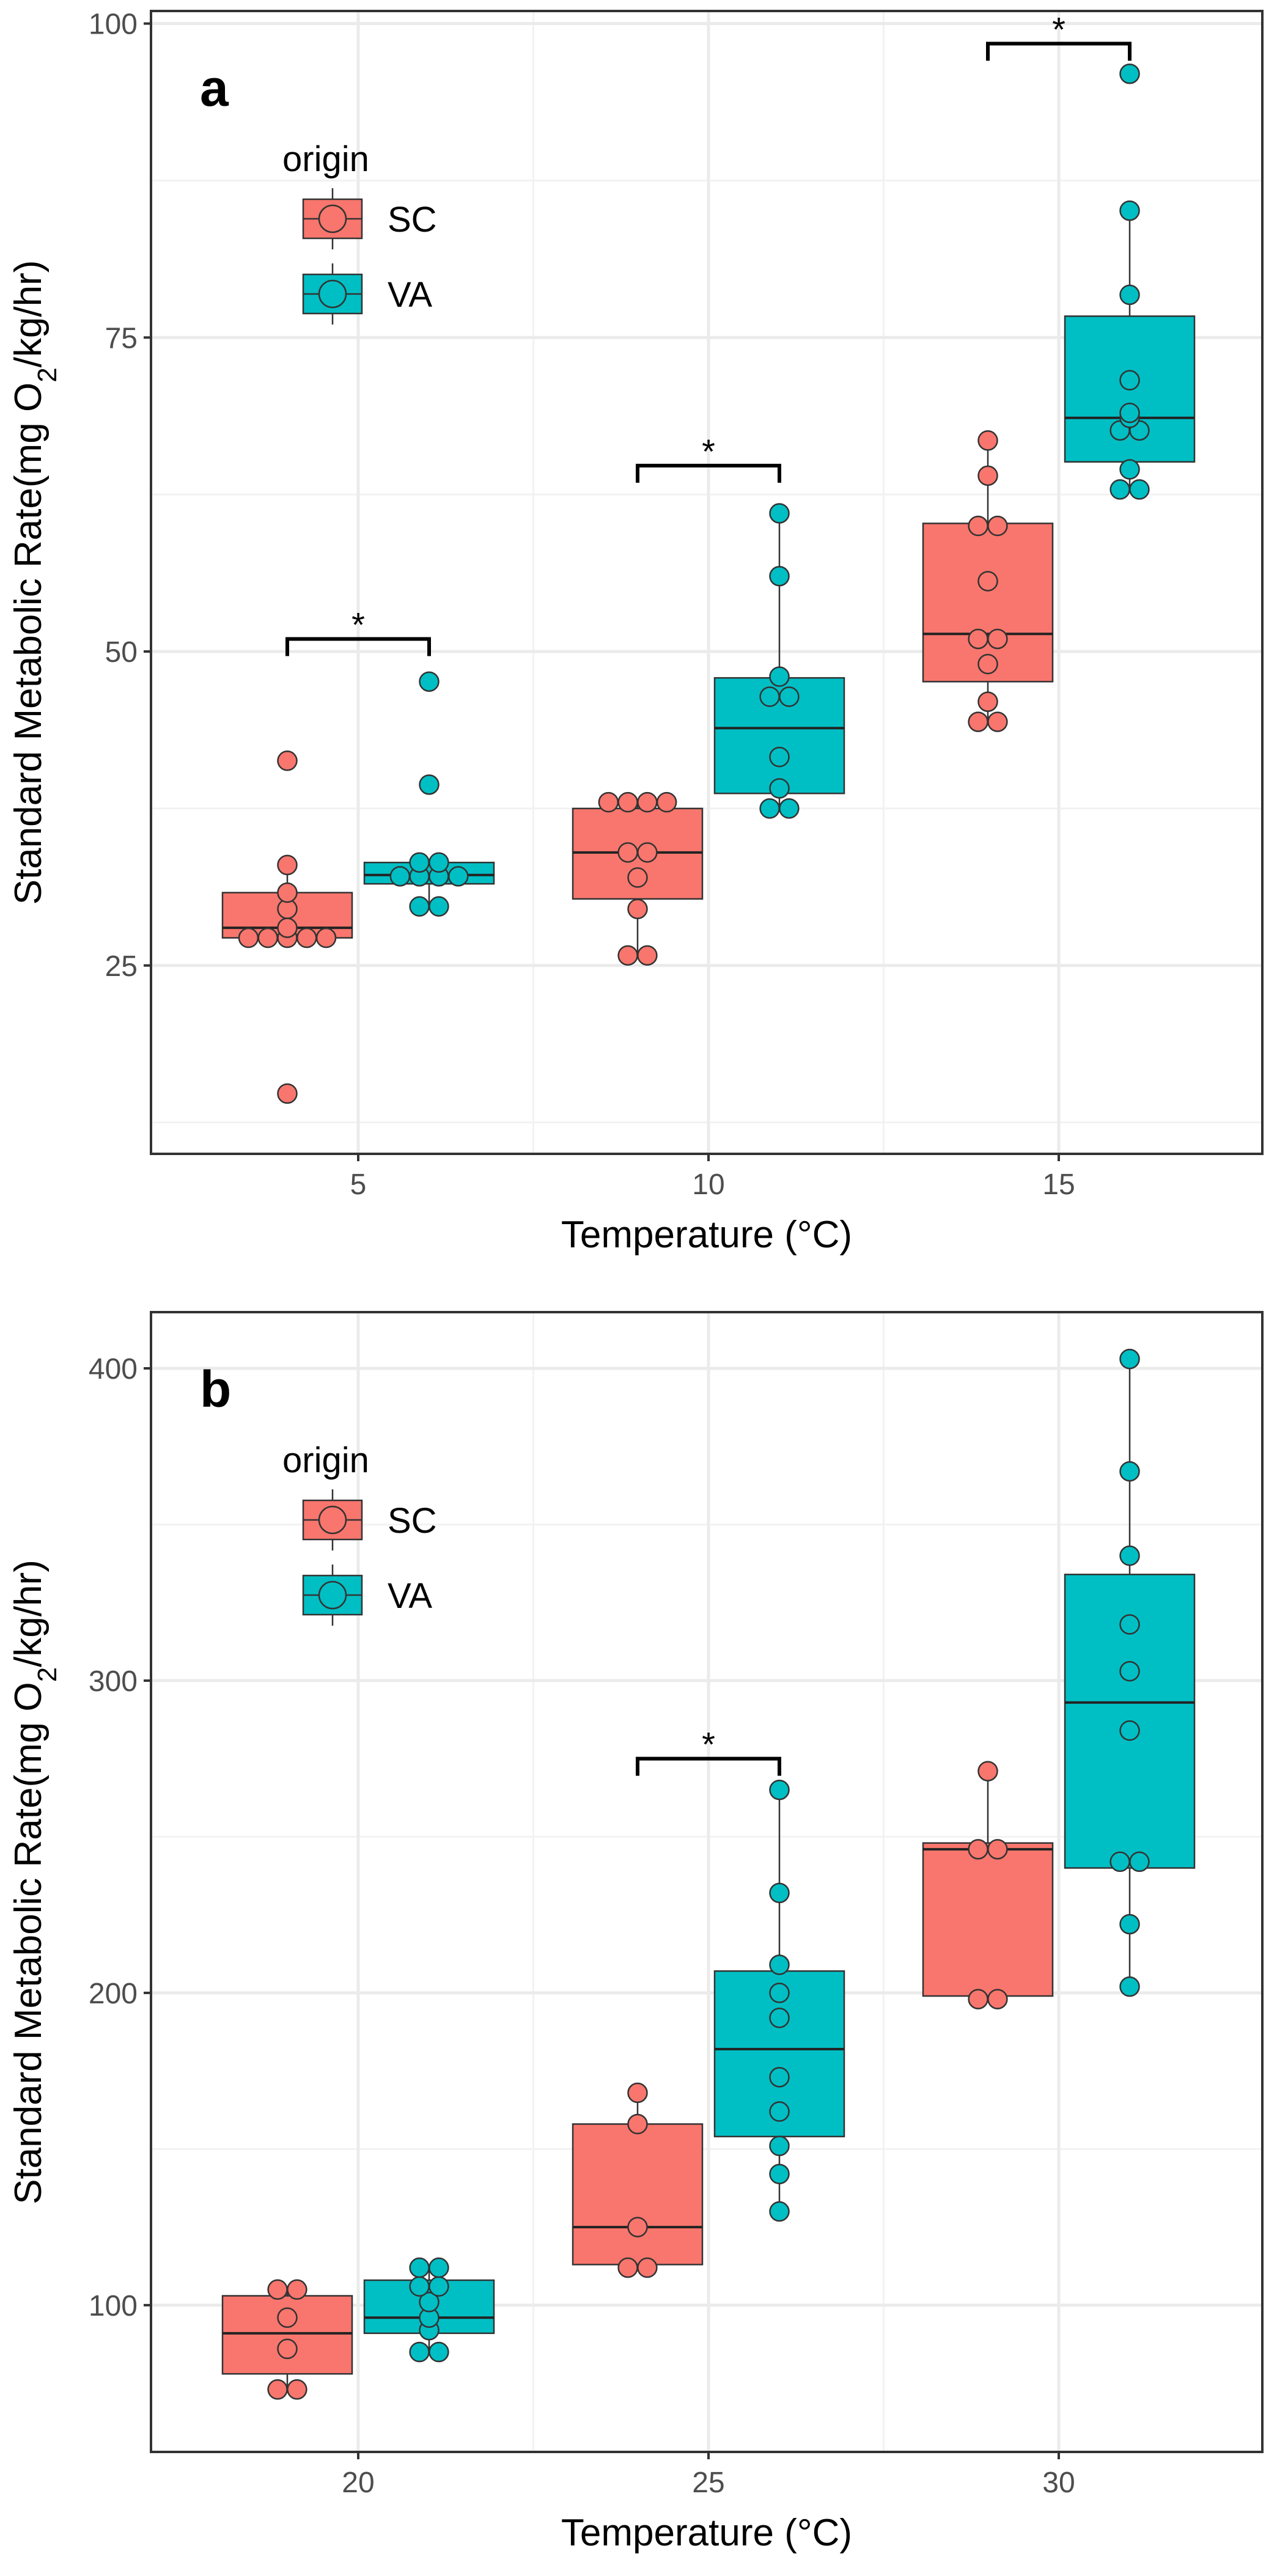 Image resolution: width=1277 pixels, height=2576 pixels. I want to click on panel-label: a, so click(214, 88).